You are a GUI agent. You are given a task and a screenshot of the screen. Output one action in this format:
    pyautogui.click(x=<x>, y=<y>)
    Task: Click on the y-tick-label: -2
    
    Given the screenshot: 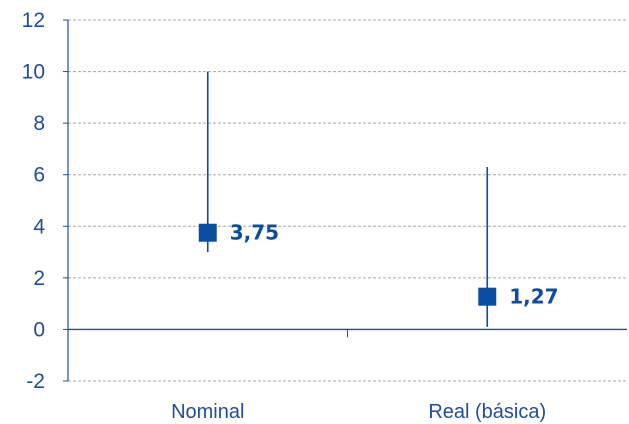 What is the action you would take?
    pyautogui.click(x=35, y=381)
    